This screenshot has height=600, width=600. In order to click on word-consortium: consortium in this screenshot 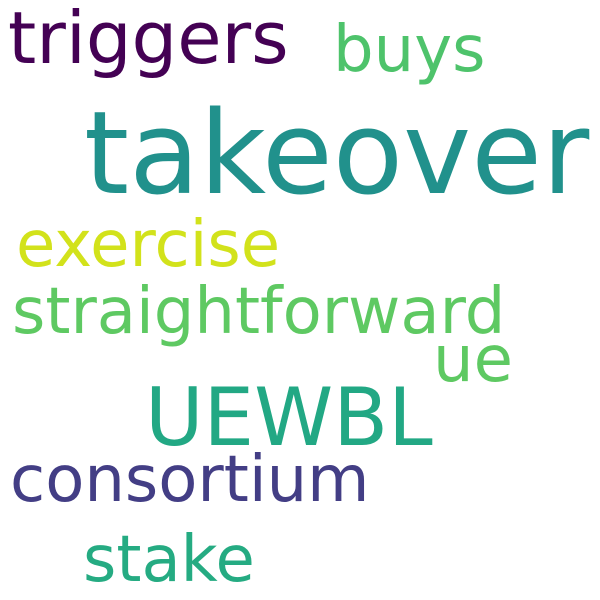, I will do `click(190, 480)`.